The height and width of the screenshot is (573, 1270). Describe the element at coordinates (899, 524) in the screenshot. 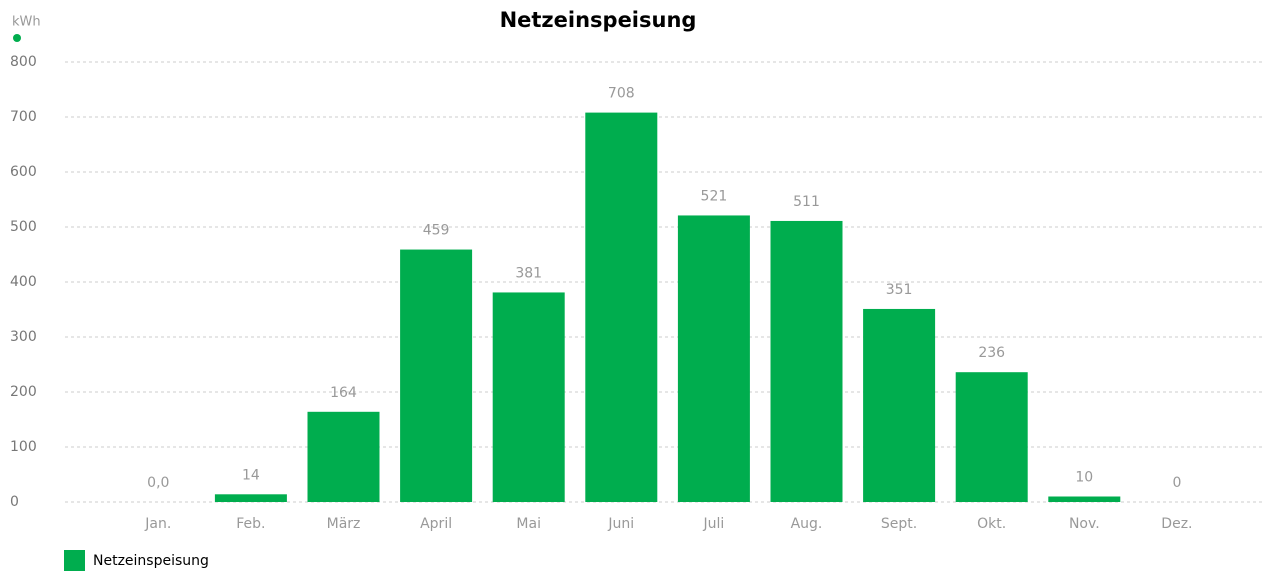

I see `x-tick-label: Sept.` at that location.